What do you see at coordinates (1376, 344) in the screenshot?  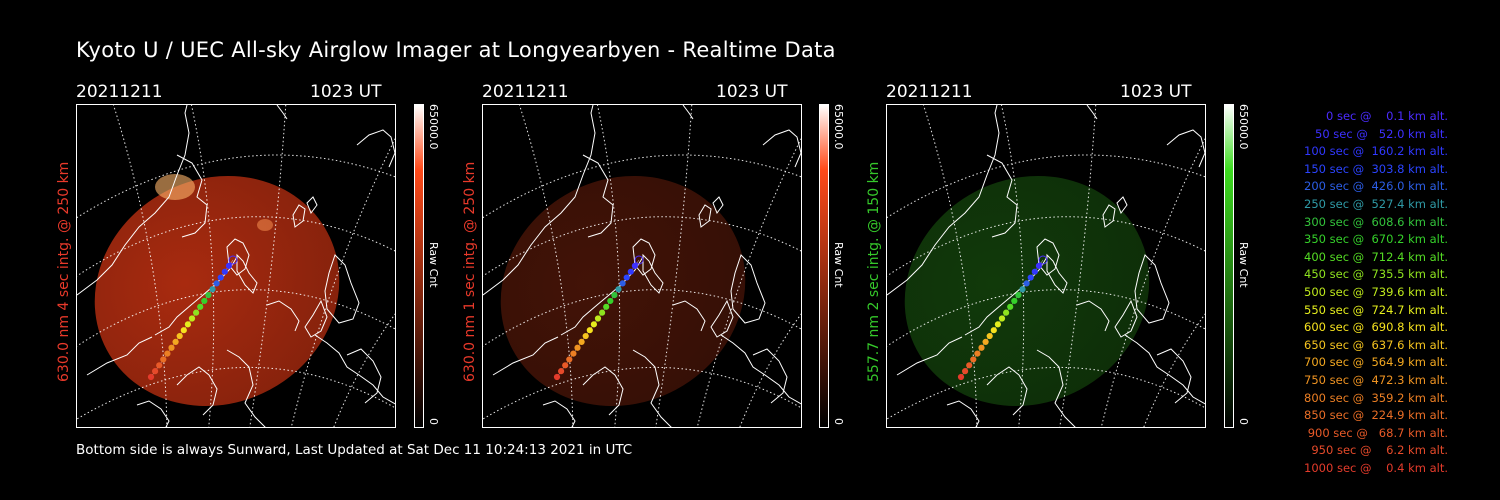 I see `legend-row: 650 sec @ 637.6 km alt.` at bounding box center [1376, 344].